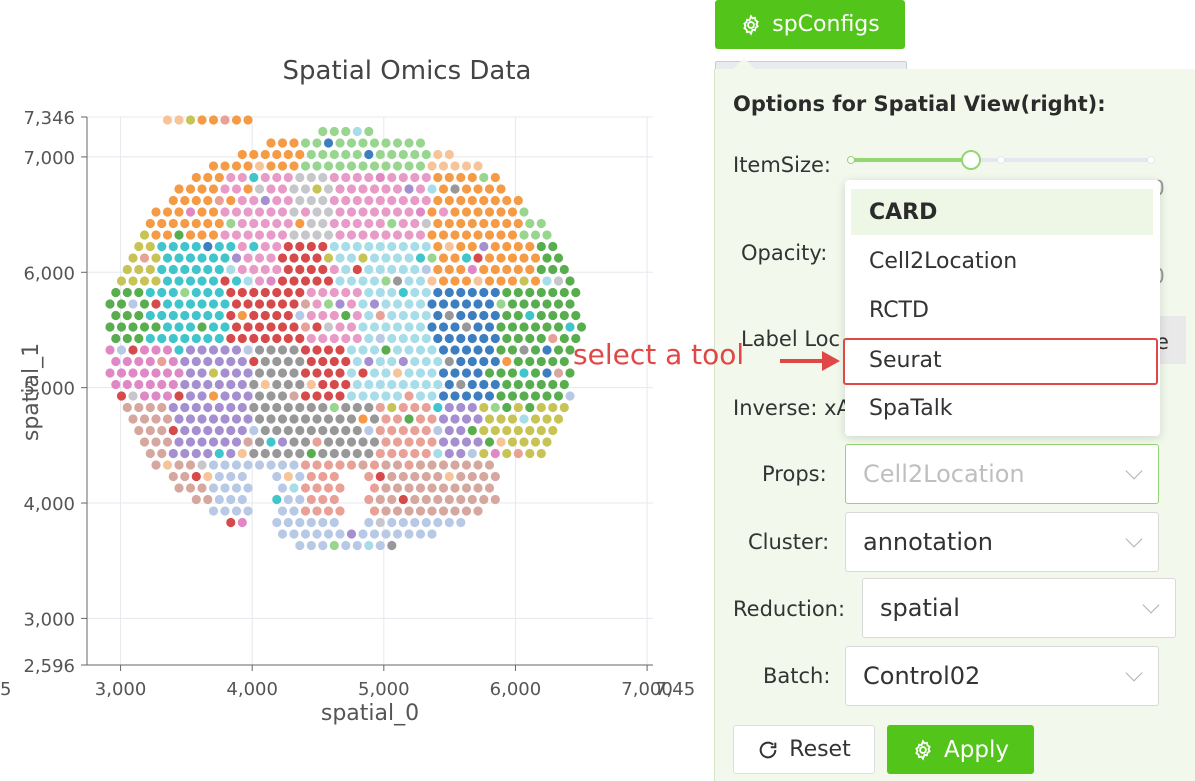  I want to click on dropdown-item-spatalk: SpaTalk, so click(911, 408).